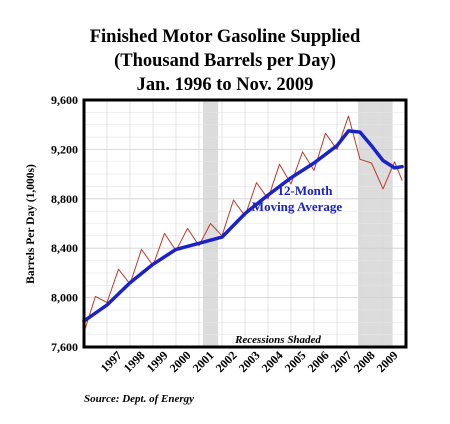 This screenshot has height=424, width=450. What do you see at coordinates (318, 361) in the screenshot?
I see `x-tick-label: 2006` at bounding box center [318, 361].